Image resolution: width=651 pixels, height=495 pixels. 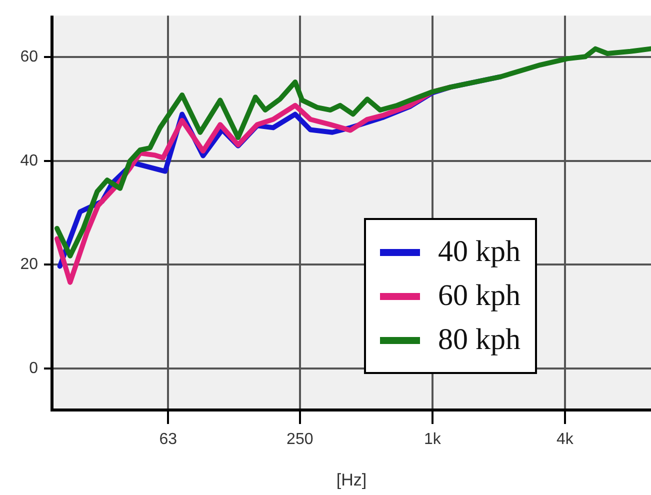 I want to click on x-tick-label: 63, so click(x=168, y=439).